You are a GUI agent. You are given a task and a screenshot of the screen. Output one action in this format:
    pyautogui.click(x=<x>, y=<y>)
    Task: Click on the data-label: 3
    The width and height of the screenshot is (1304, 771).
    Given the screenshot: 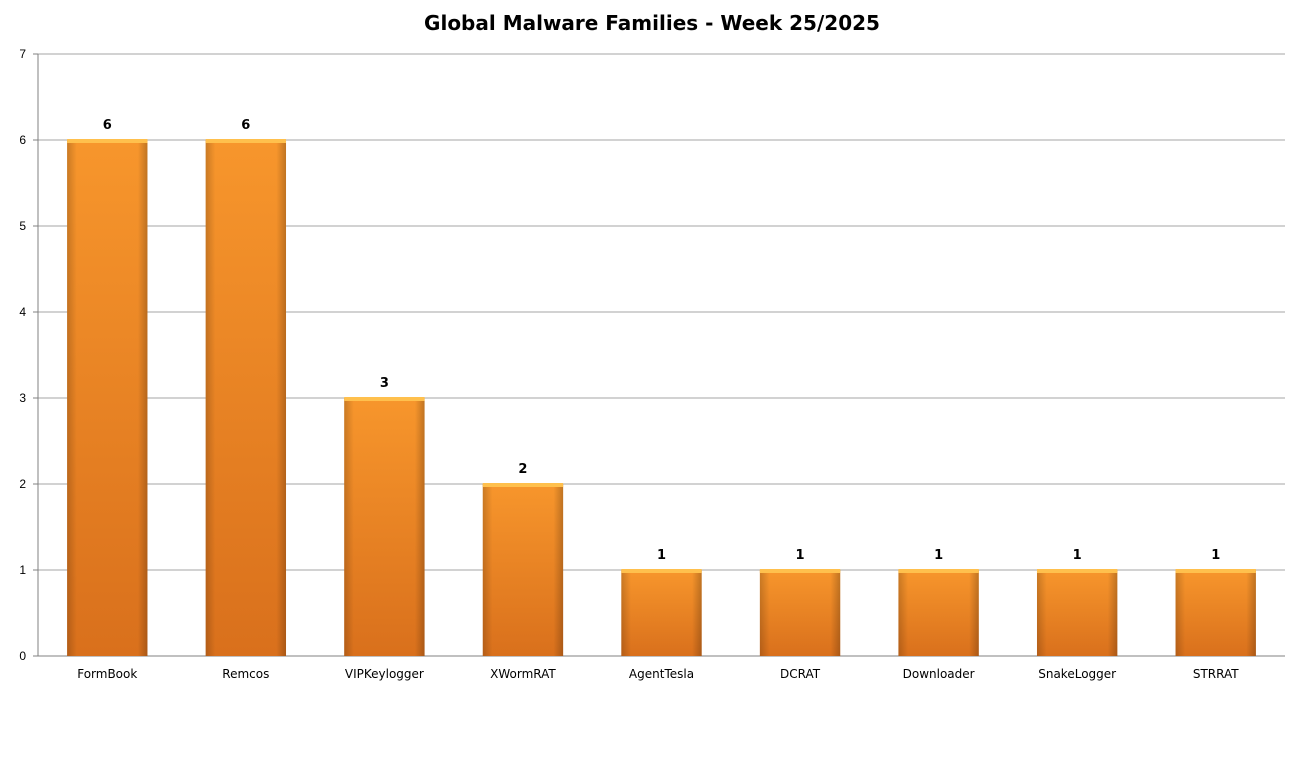 What is the action you would take?
    pyautogui.click(x=384, y=383)
    